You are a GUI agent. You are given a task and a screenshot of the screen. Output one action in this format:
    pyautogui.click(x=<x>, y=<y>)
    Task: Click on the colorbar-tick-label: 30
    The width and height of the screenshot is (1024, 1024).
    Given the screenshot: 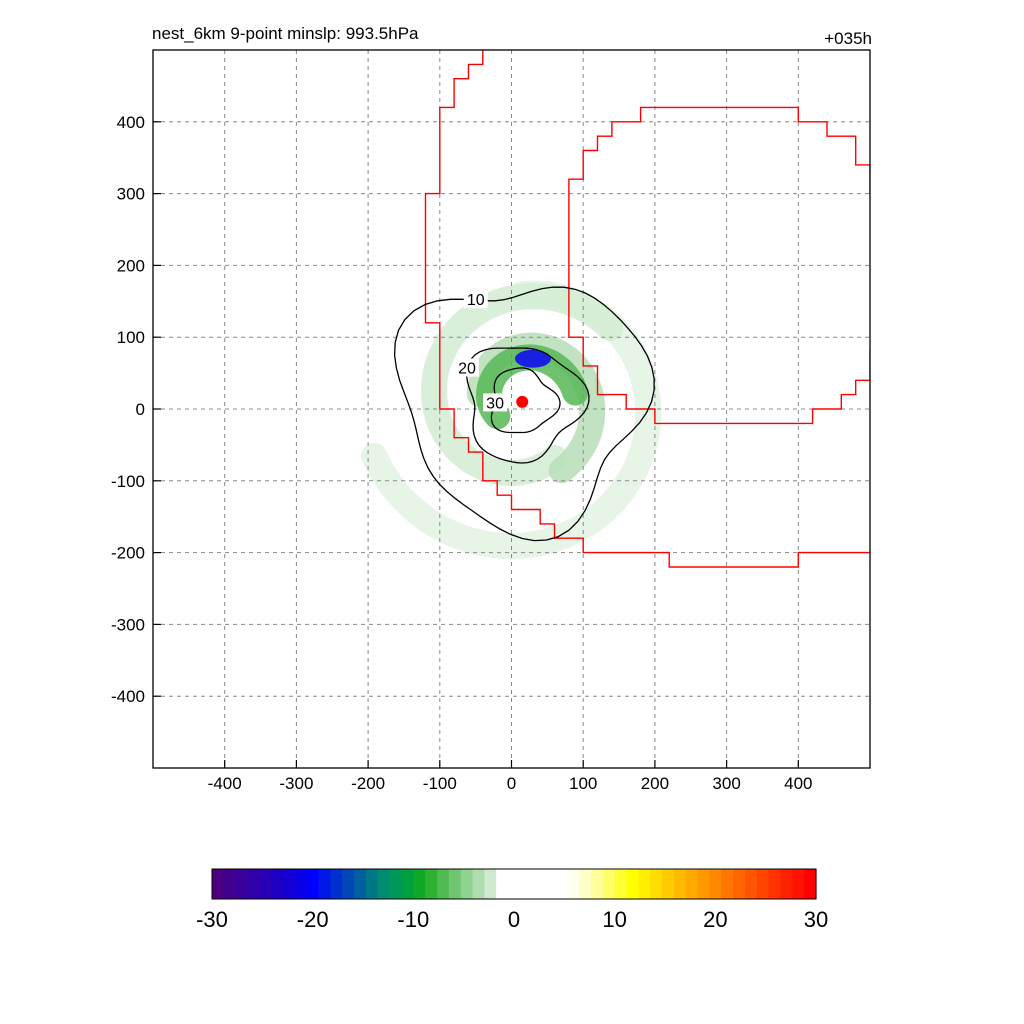 What is the action you would take?
    pyautogui.click(x=816, y=919)
    